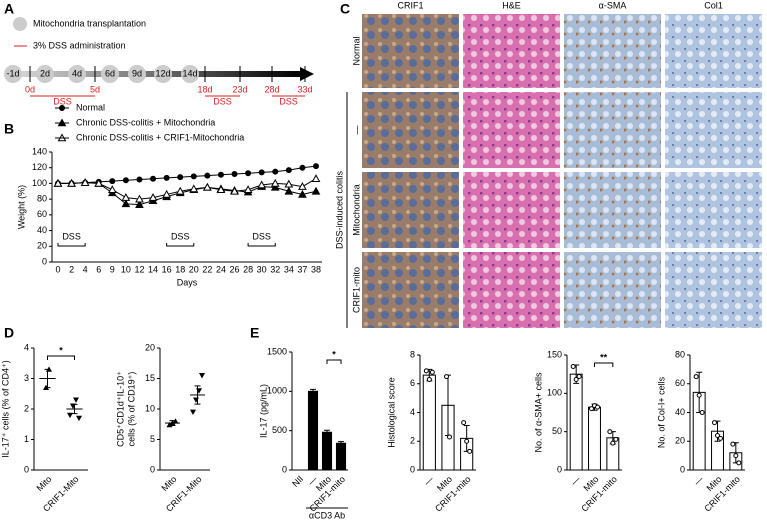 The image size is (767, 521). Describe the element at coordinates (12, 73) in the screenshot. I see `timeline-day: -1d` at that location.